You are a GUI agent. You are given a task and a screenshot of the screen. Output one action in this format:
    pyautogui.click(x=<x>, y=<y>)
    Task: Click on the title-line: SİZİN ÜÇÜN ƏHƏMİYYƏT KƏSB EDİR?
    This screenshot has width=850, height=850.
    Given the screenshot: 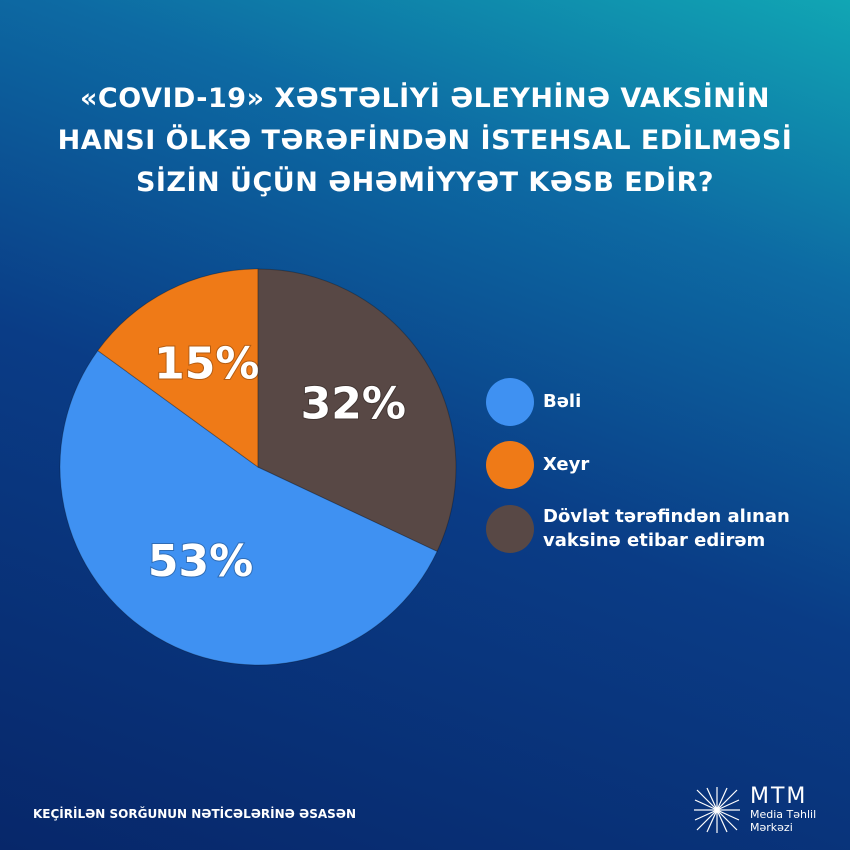 What is the action you would take?
    pyautogui.click(x=425, y=182)
    